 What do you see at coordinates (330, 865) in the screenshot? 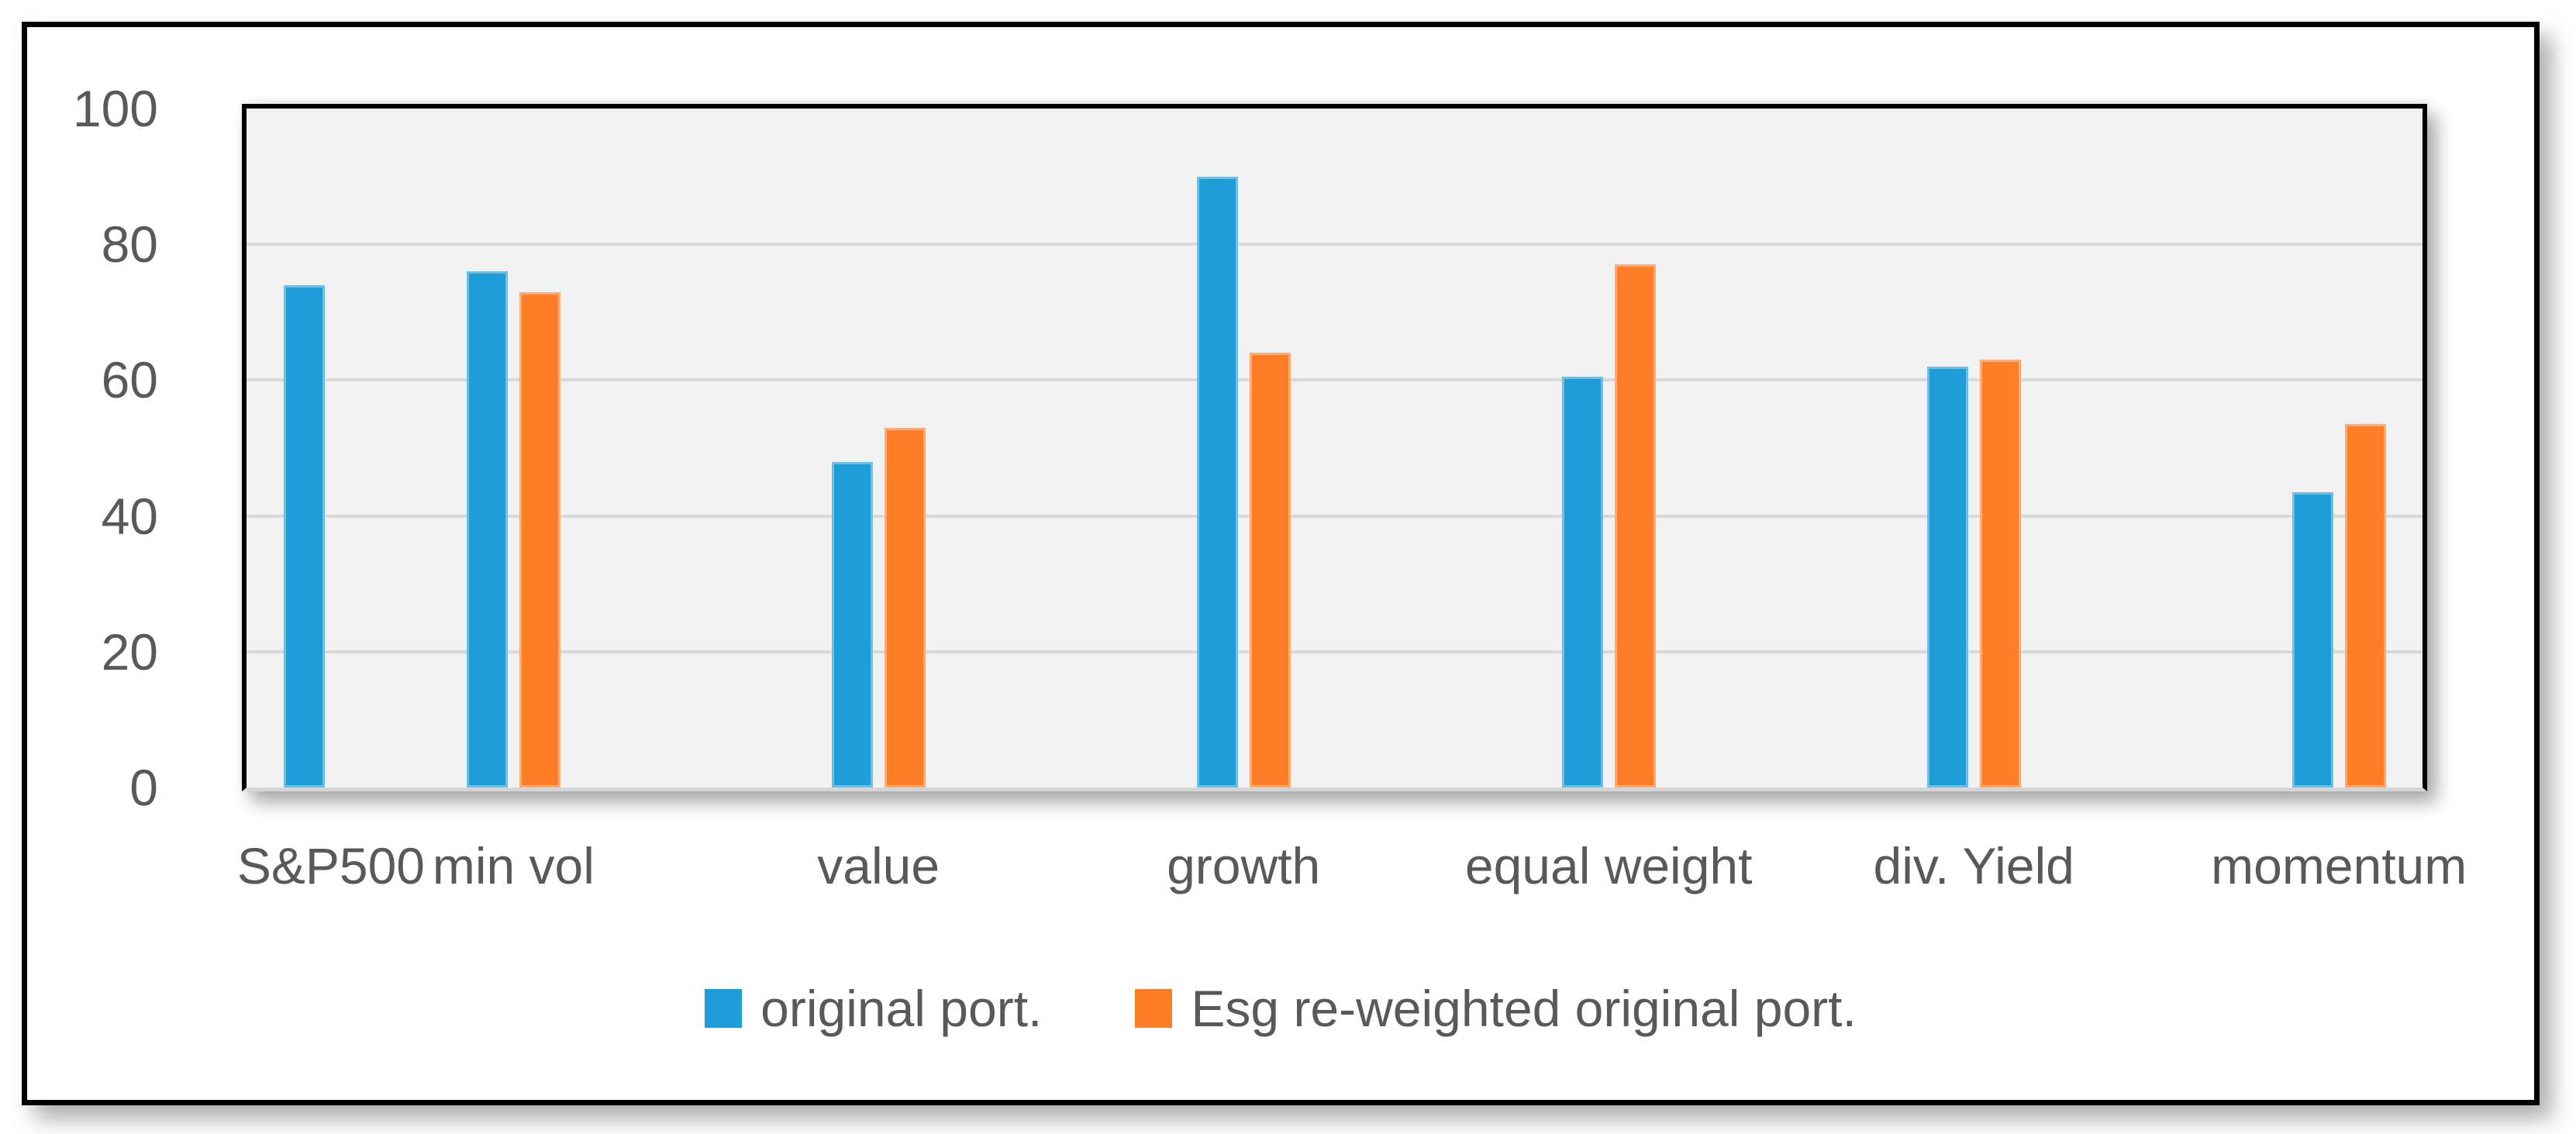
I see `x-category-label: S&P500` at bounding box center [330, 865].